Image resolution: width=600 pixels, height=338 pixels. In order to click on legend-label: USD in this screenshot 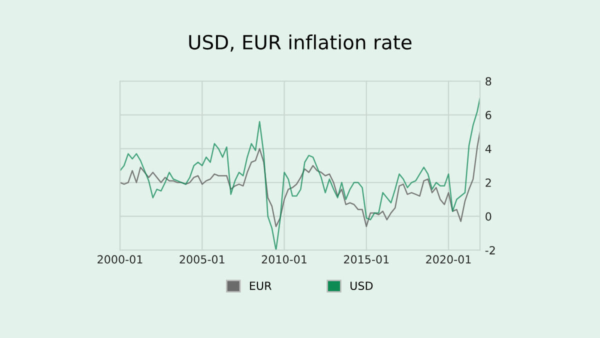, I will do `click(361, 286)`.